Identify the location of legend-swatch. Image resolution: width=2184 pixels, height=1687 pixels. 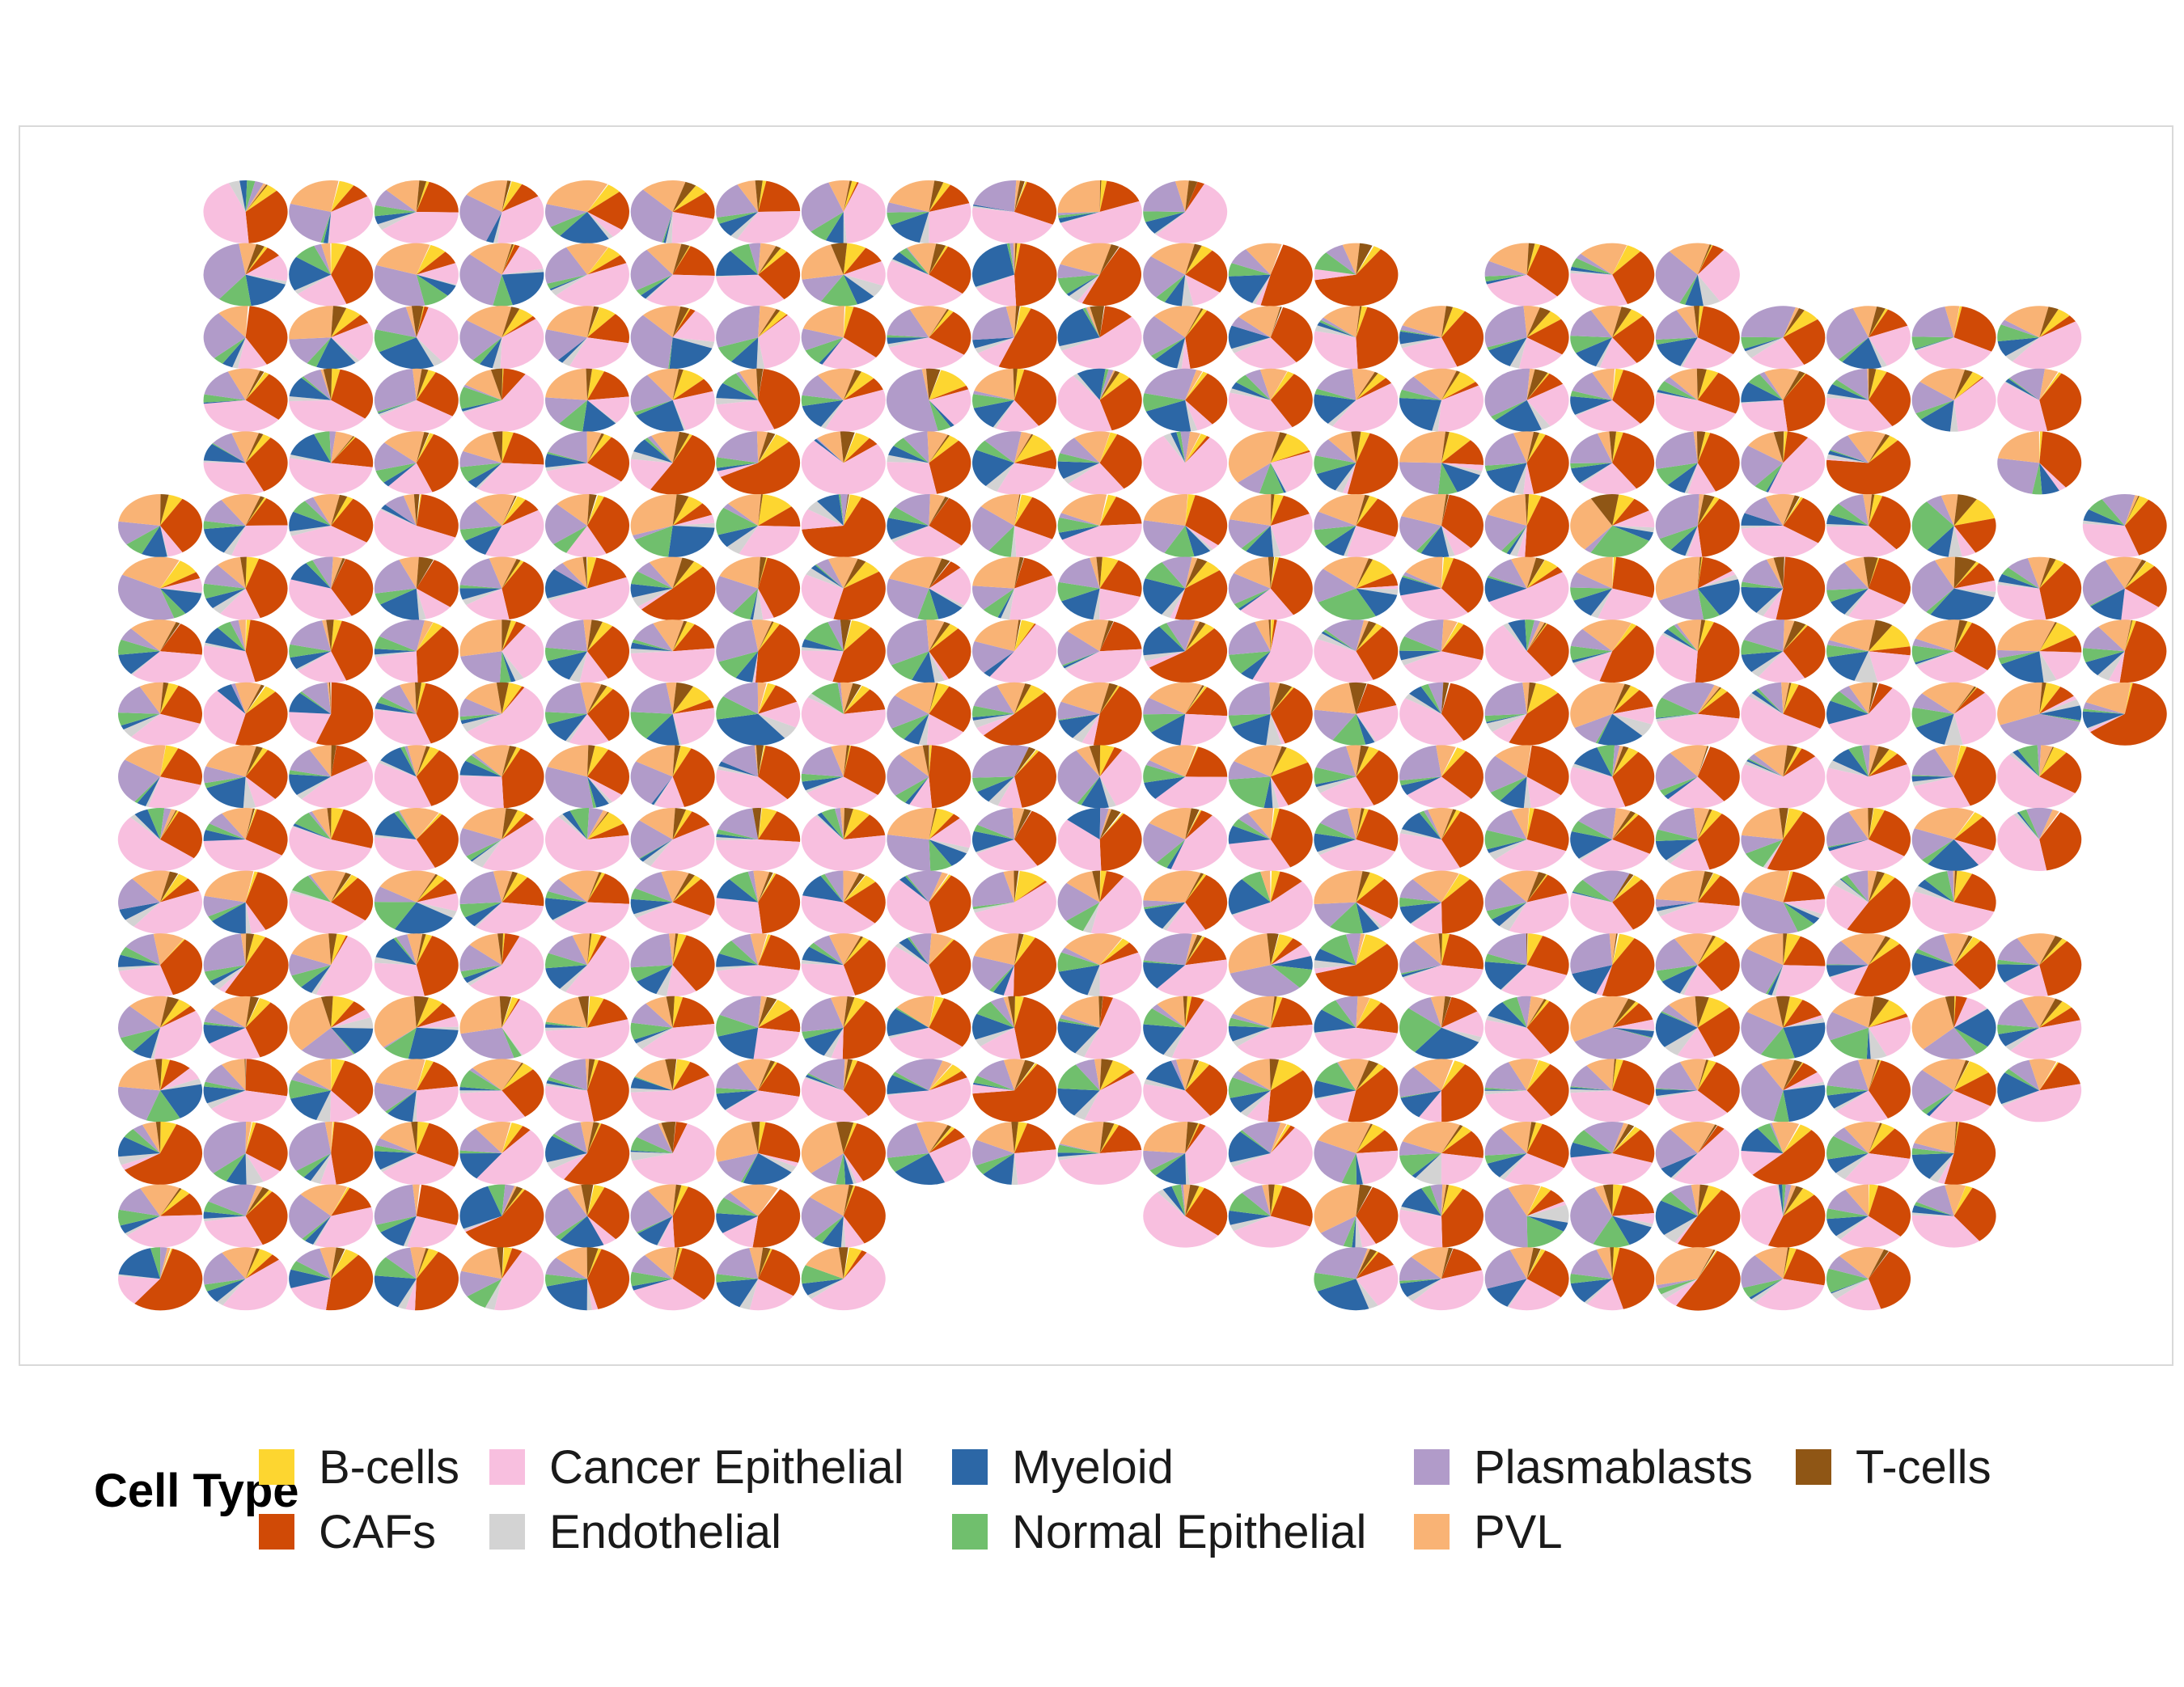
(1432, 1467).